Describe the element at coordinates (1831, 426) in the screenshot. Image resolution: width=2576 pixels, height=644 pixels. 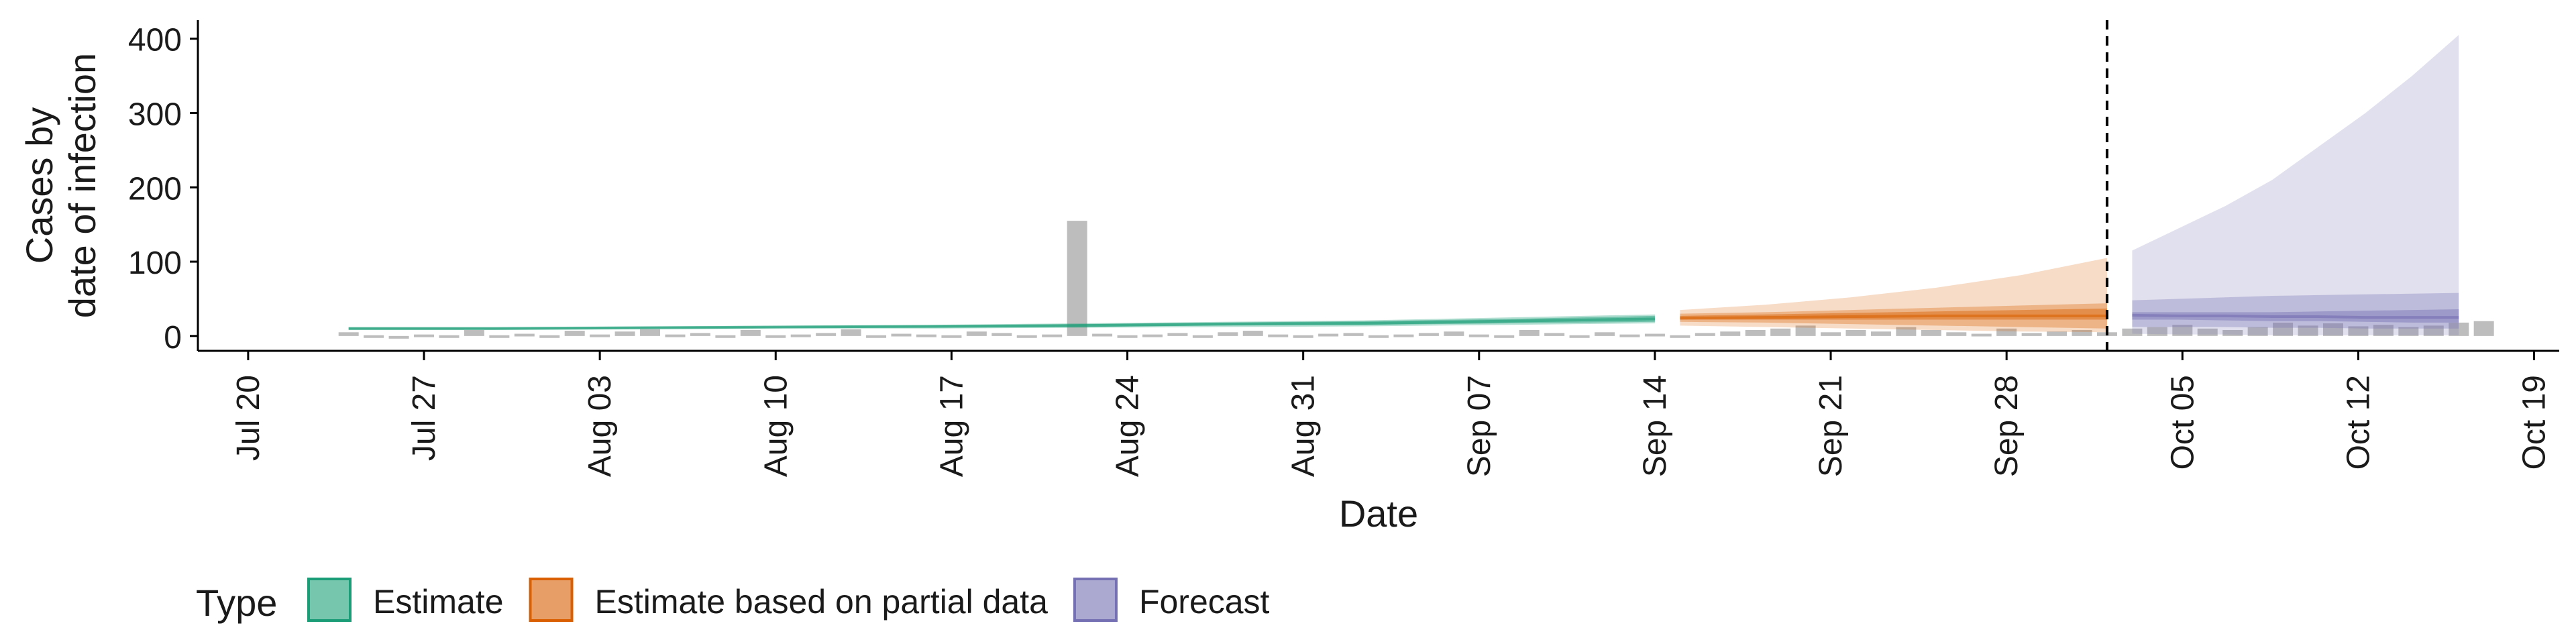
I see `x-tick-label: Sep 21` at that location.